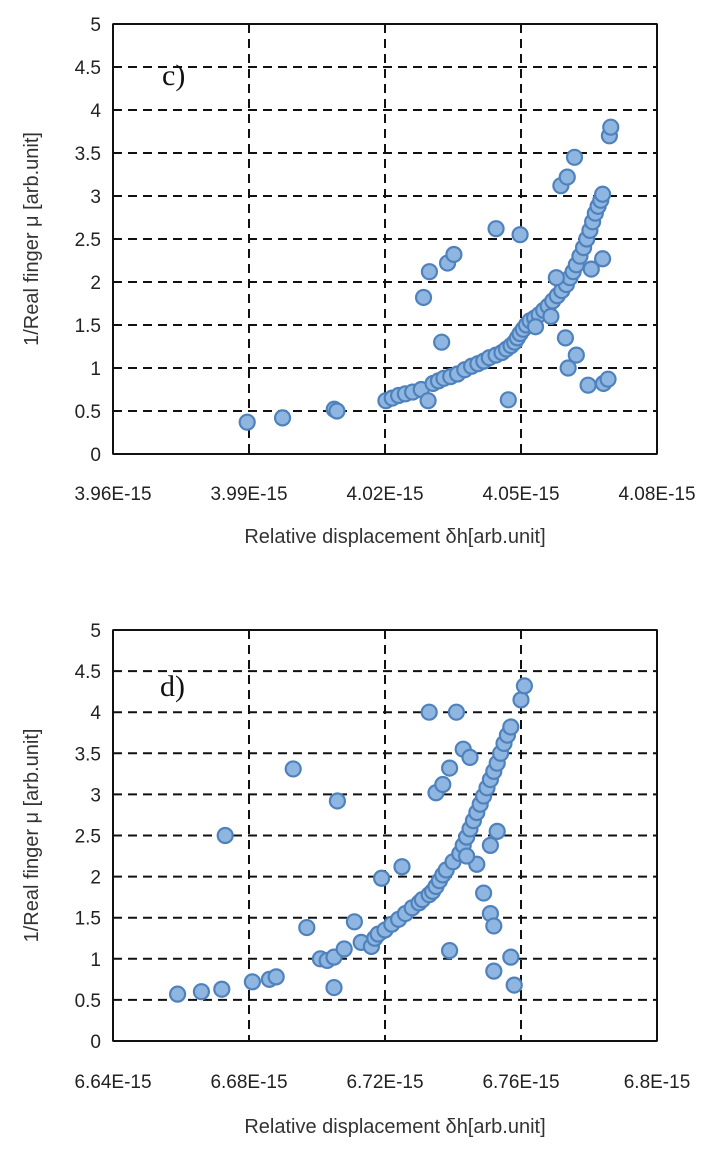 The width and height of the screenshot is (716, 1150). Describe the element at coordinates (656, 494) in the screenshot. I see `x-tick-label: 4.08E-15` at that location.